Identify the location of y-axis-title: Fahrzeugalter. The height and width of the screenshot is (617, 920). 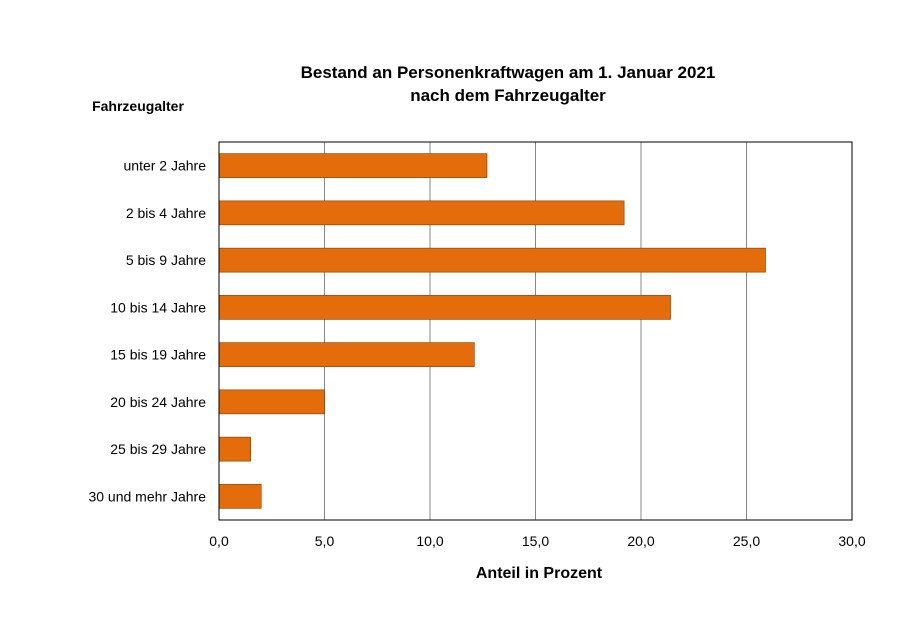
(138, 106).